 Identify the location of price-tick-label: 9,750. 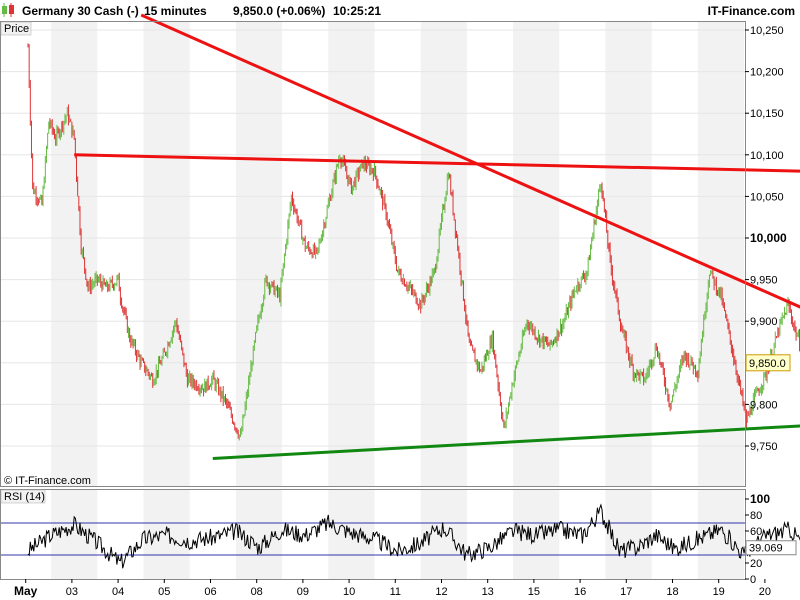
(764, 447).